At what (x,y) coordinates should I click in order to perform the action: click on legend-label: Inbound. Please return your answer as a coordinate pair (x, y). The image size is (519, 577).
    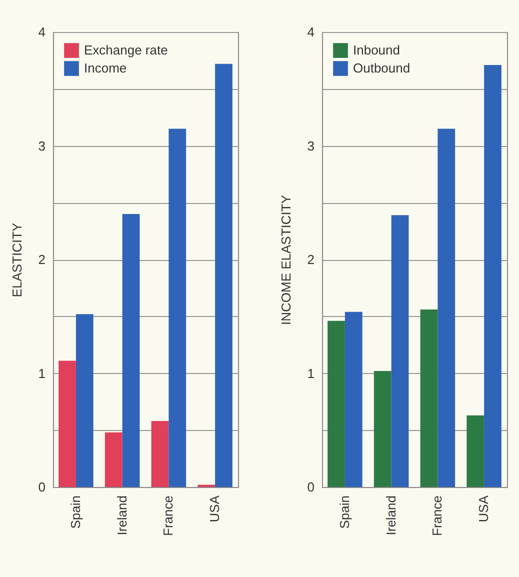
    Looking at the image, I should click on (376, 50).